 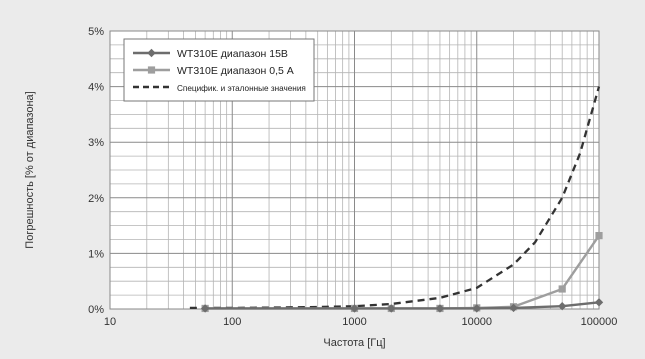 I want to click on legend-item: WT310E диапазон 15В, so click(x=210, y=54).